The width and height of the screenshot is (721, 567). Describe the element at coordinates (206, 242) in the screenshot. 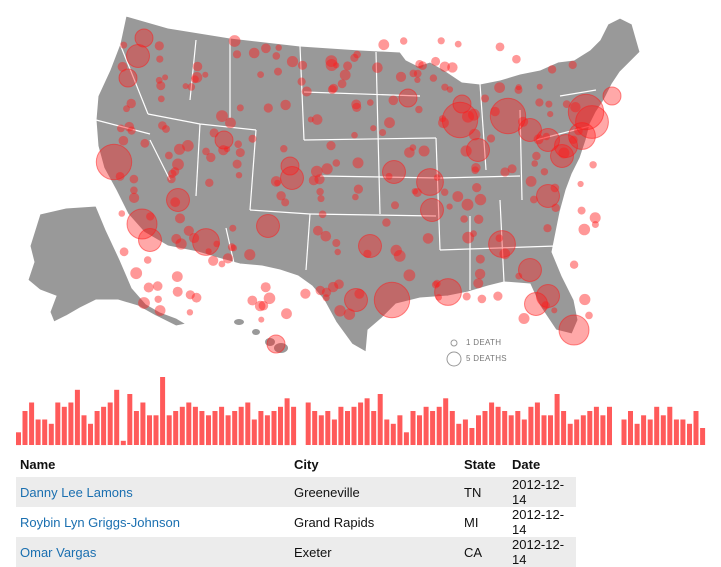

I see `marker-phoenix` at that location.